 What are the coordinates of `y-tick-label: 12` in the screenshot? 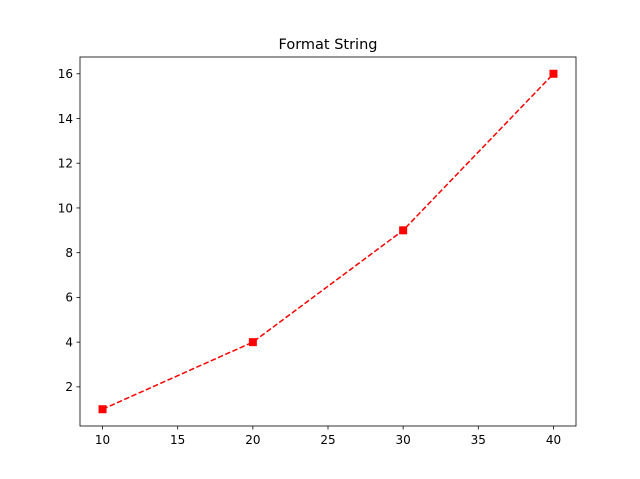 It's located at (65, 164).